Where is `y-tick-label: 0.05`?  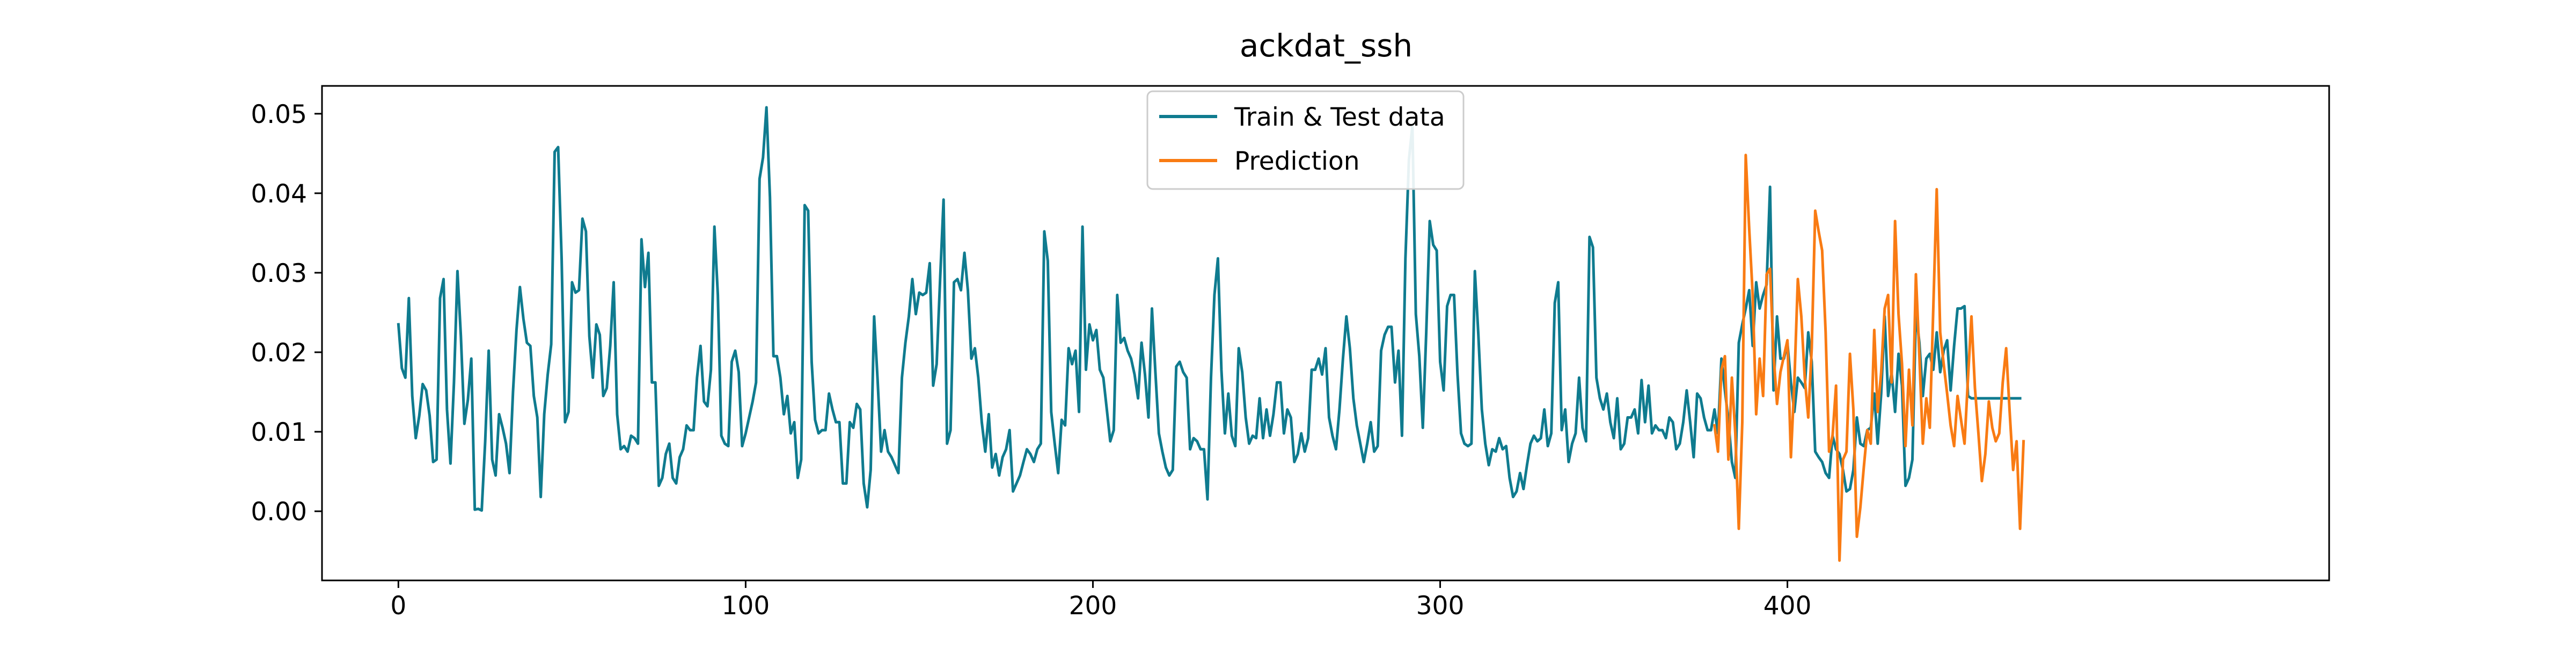
y-tick-label: 0.05 is located at coordinates (279, 114).